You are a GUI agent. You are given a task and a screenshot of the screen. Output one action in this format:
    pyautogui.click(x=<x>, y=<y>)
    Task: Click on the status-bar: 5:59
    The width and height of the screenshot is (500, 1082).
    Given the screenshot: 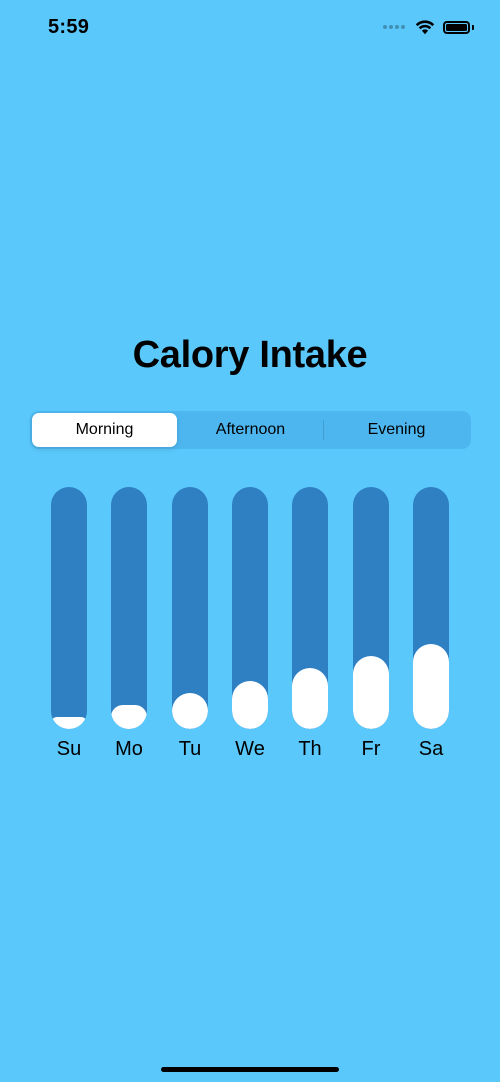 What is the action you would take?
    pyautogui.click(x=250, y=27)
    